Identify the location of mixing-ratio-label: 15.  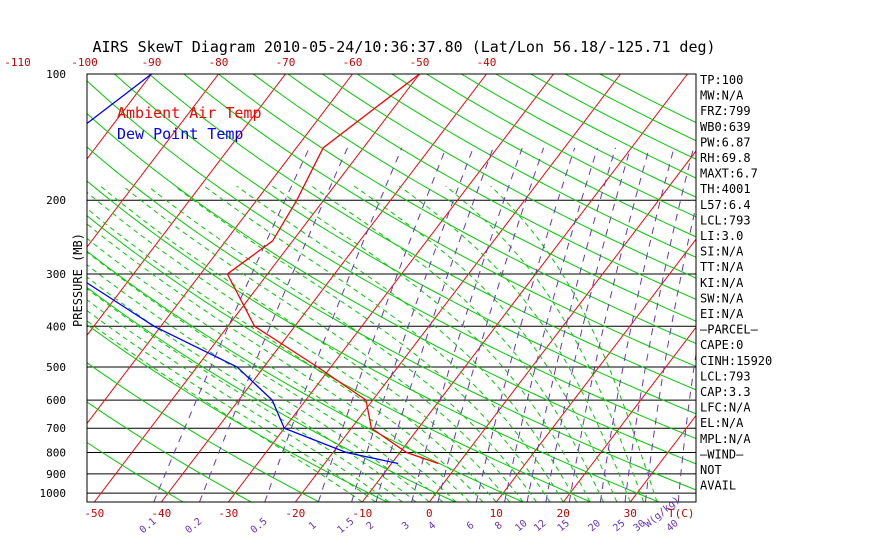
(564, 526).